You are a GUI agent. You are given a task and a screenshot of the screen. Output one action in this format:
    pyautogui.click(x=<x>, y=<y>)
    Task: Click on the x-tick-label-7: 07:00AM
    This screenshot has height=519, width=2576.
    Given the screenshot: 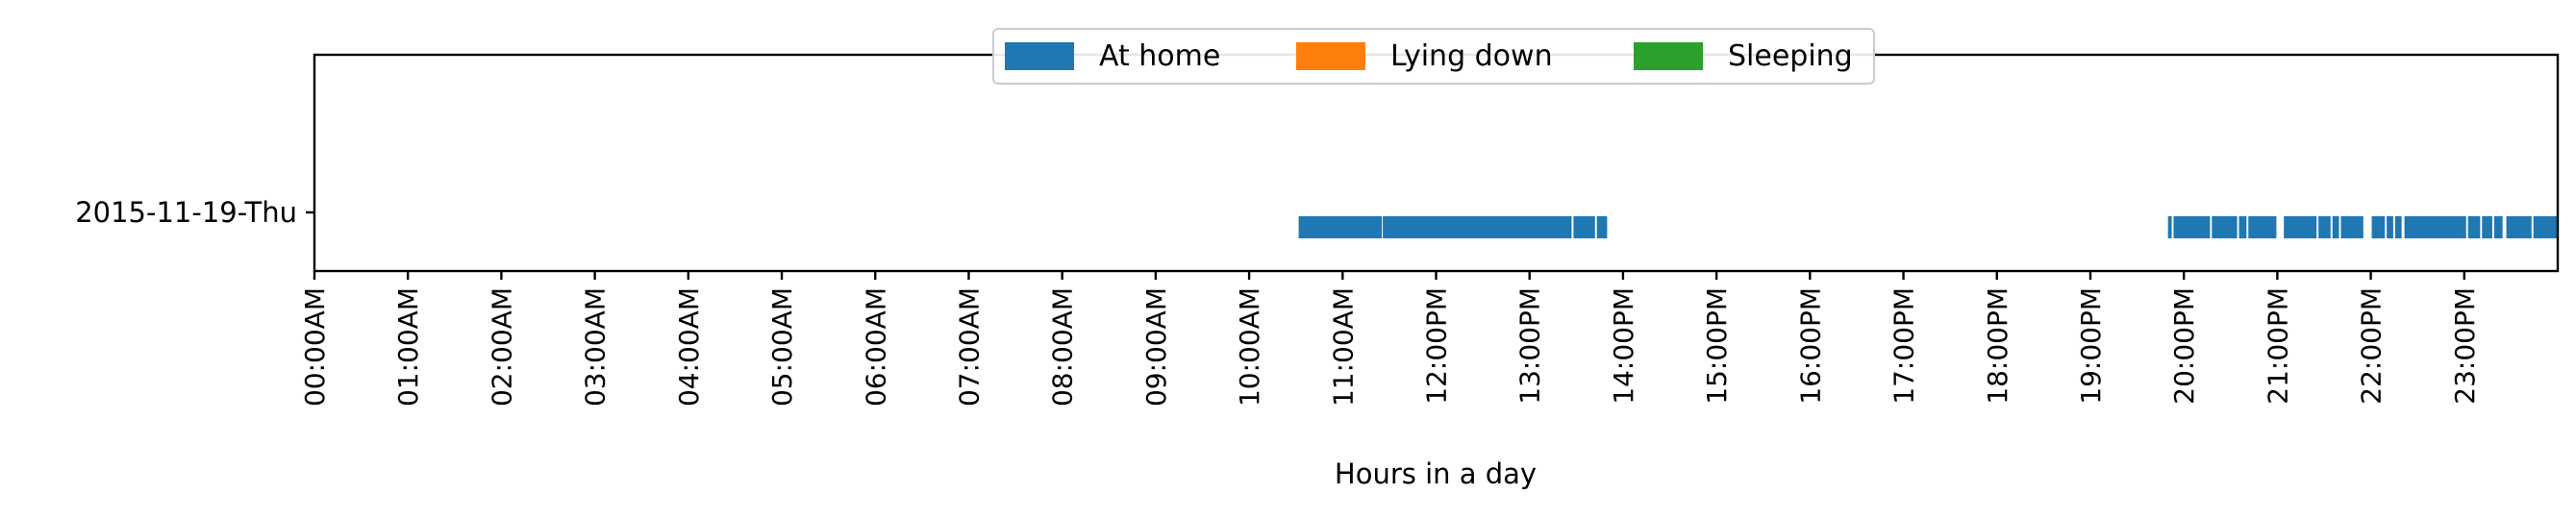 What is the action you would take?
    pyautogui.click(x=969, y=347)
    